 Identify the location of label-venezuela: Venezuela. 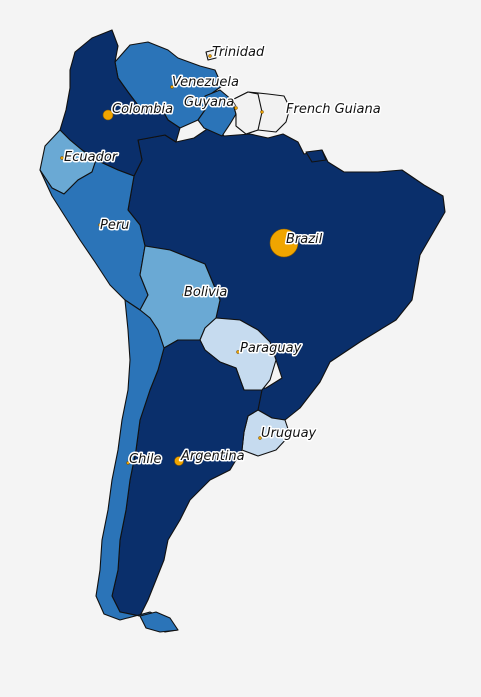
(205, 82).